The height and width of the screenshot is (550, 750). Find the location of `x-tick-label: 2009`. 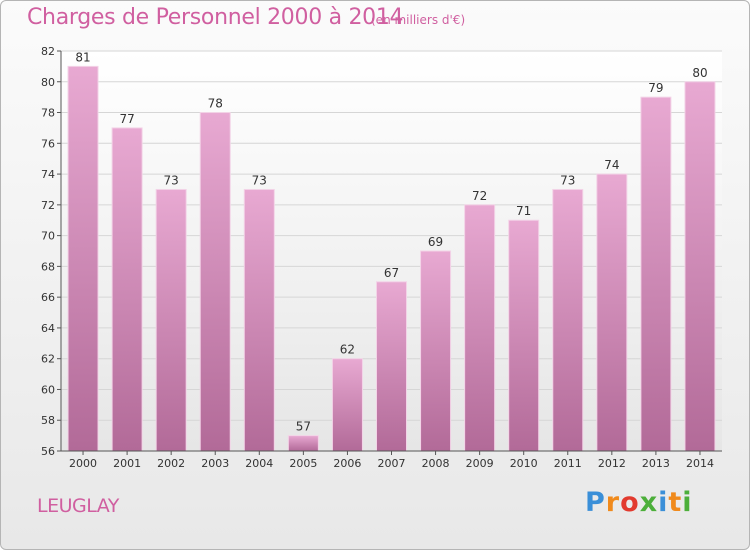

x-tick-label: 2009 is located at coordinates (480, 463).